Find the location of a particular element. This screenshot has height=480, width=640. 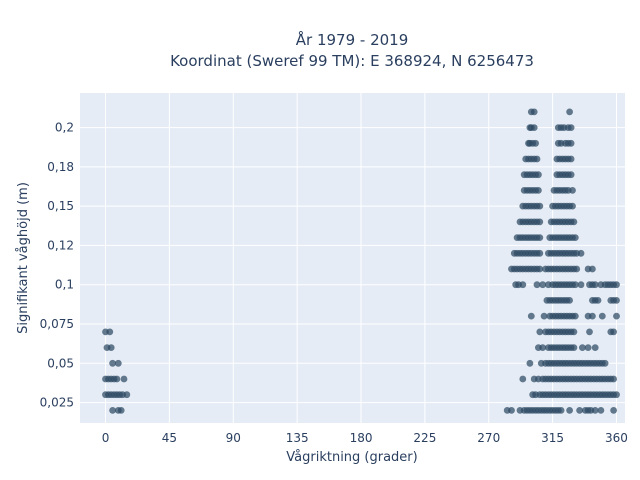

x-tick-label: 45 is located at coordinates (169, 438).